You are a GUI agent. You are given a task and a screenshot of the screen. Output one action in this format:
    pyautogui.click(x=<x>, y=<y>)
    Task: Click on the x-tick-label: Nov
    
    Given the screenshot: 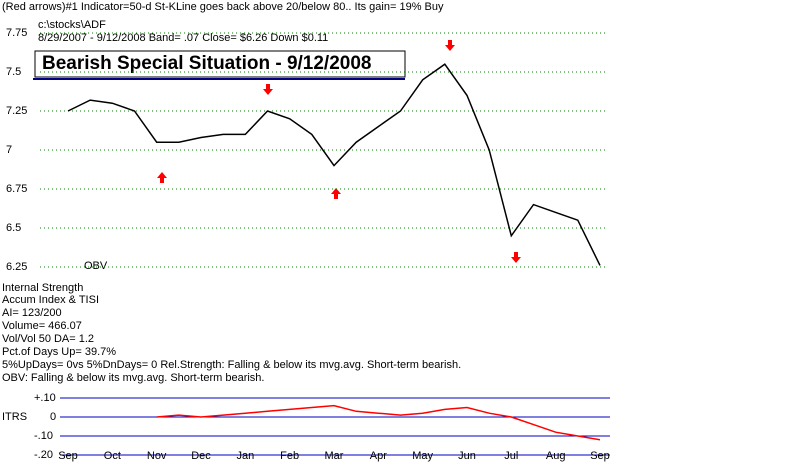 What is the action you would take?
    pyautogui.click(x=157, y=456)
    